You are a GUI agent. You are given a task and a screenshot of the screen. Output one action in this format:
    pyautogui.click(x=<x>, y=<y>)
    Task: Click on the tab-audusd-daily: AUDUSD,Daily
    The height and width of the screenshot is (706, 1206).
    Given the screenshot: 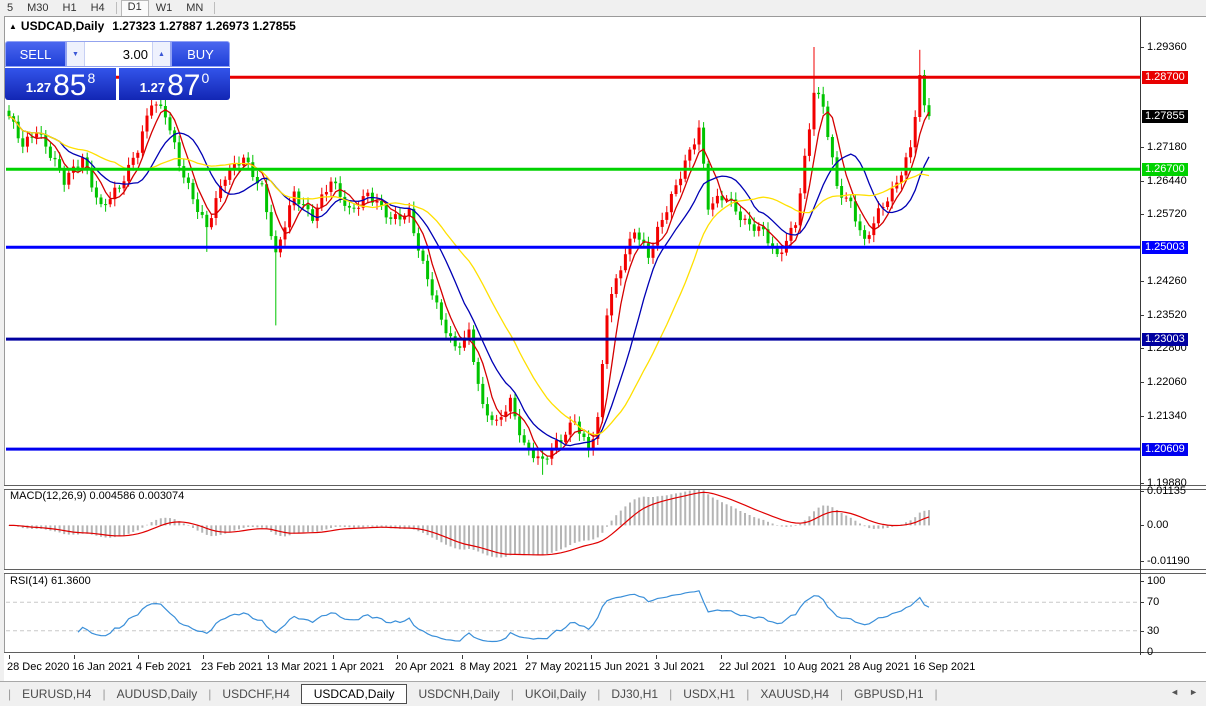 What is the action you would take?
    pyautogui.click(x=157, y=694)
    